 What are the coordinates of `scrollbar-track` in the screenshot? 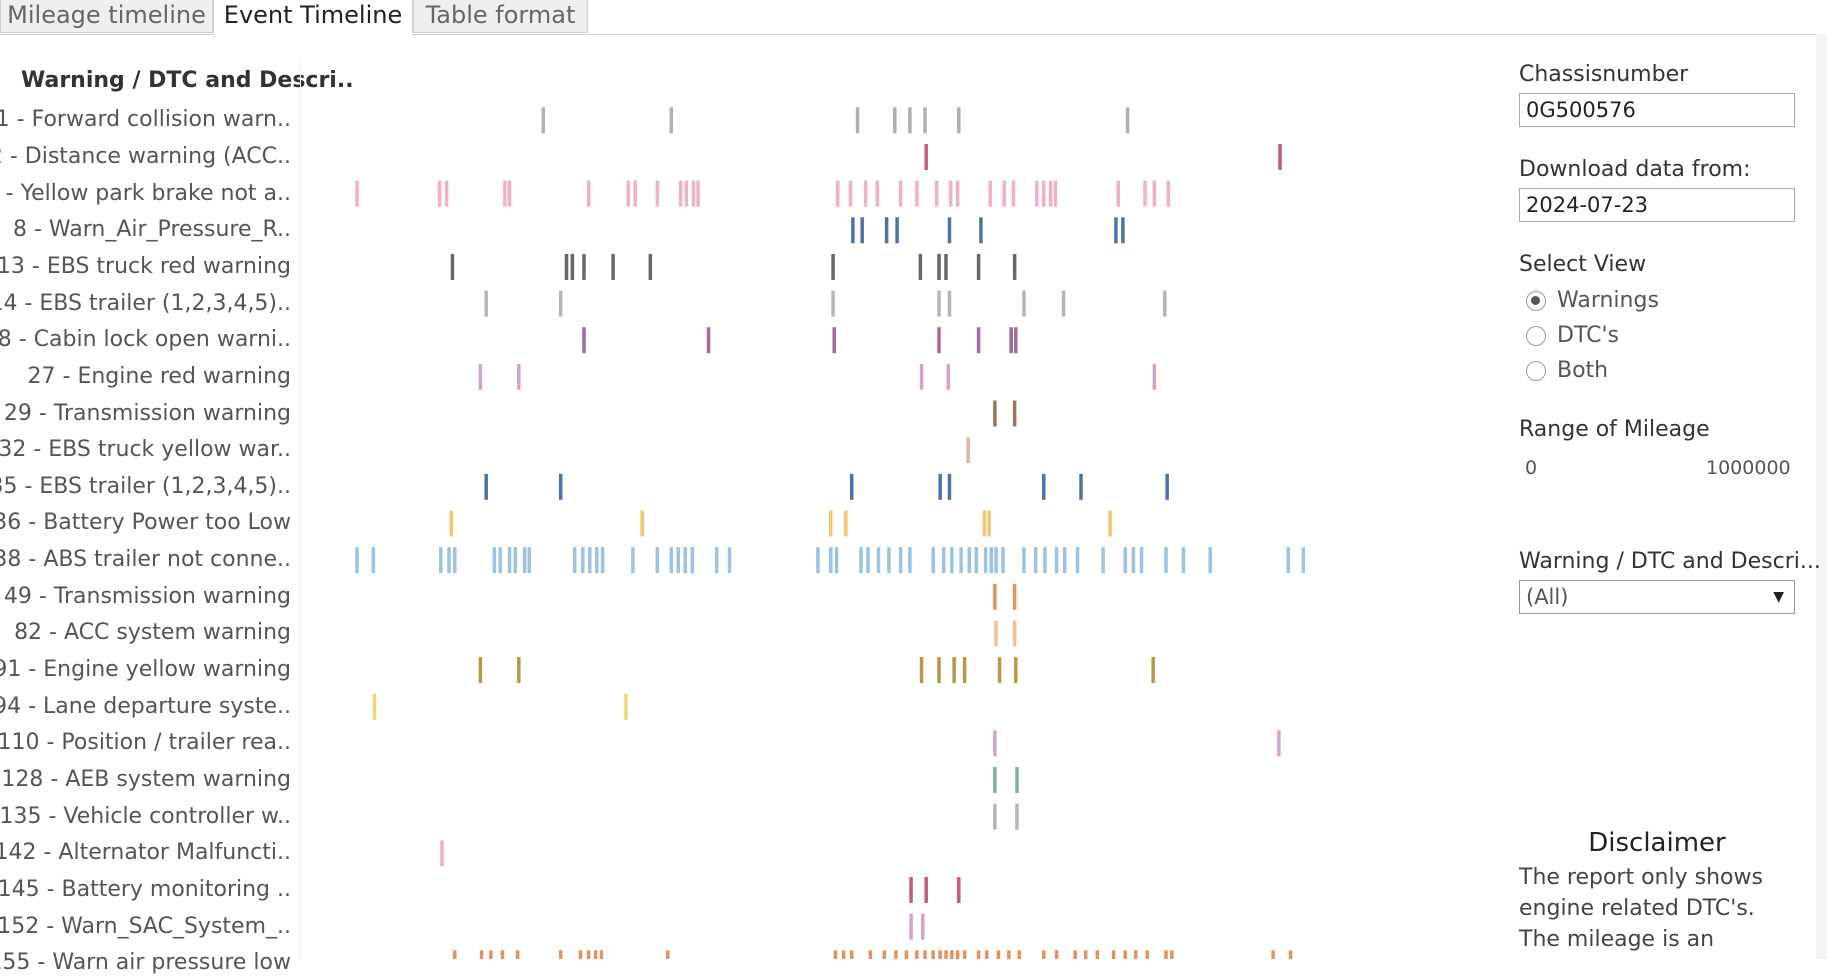 It's located at (1821, 496).